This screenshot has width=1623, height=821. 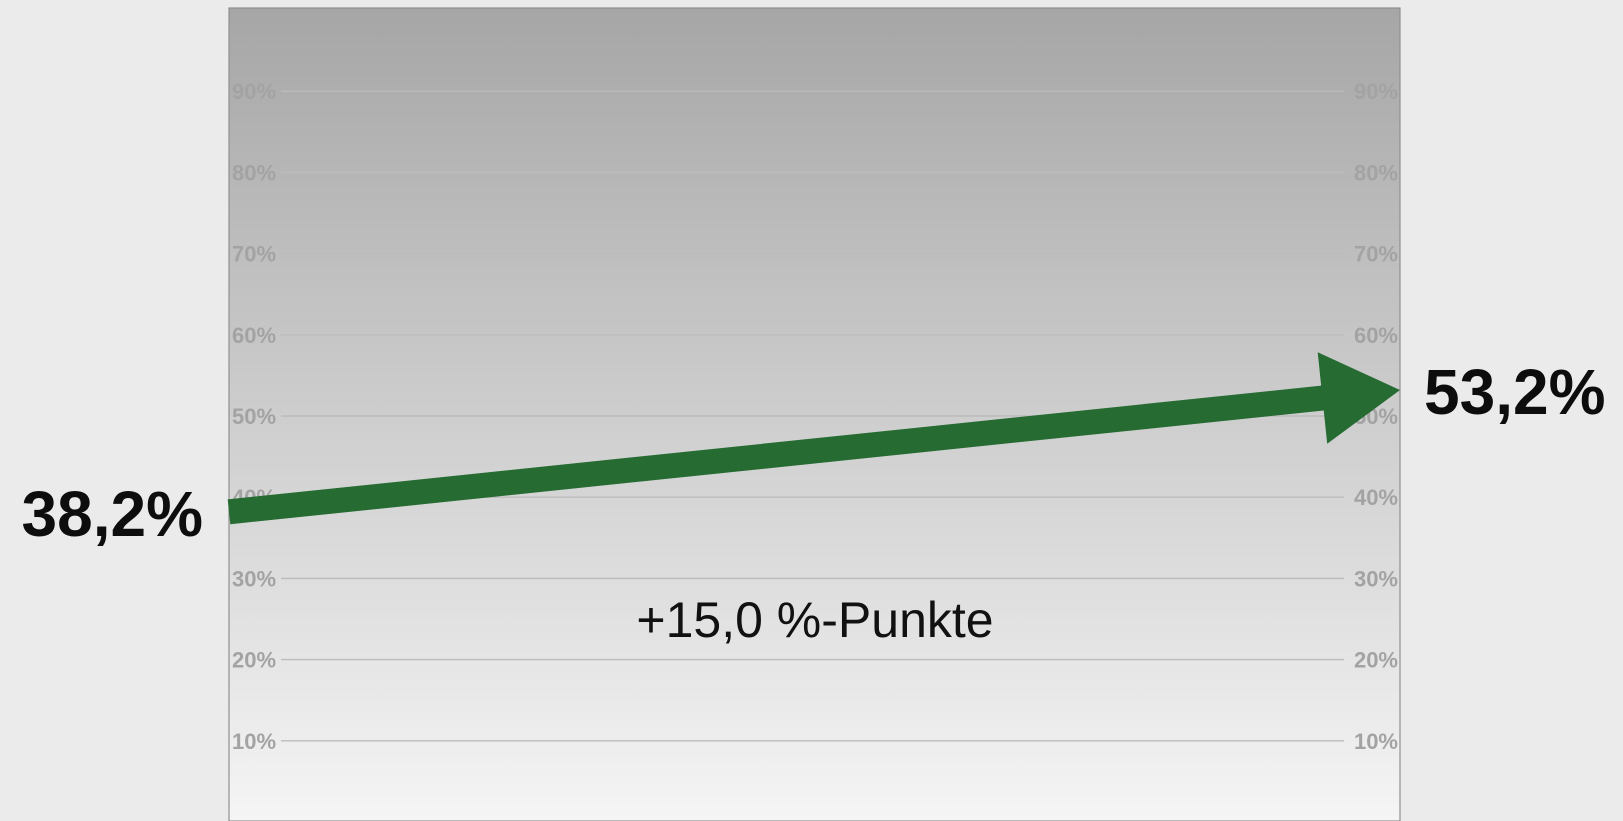 What do you see at coordinates (254, 741) in the screenshot?
I see `left-tick-label: 10%` at bounding box center [254, 741].